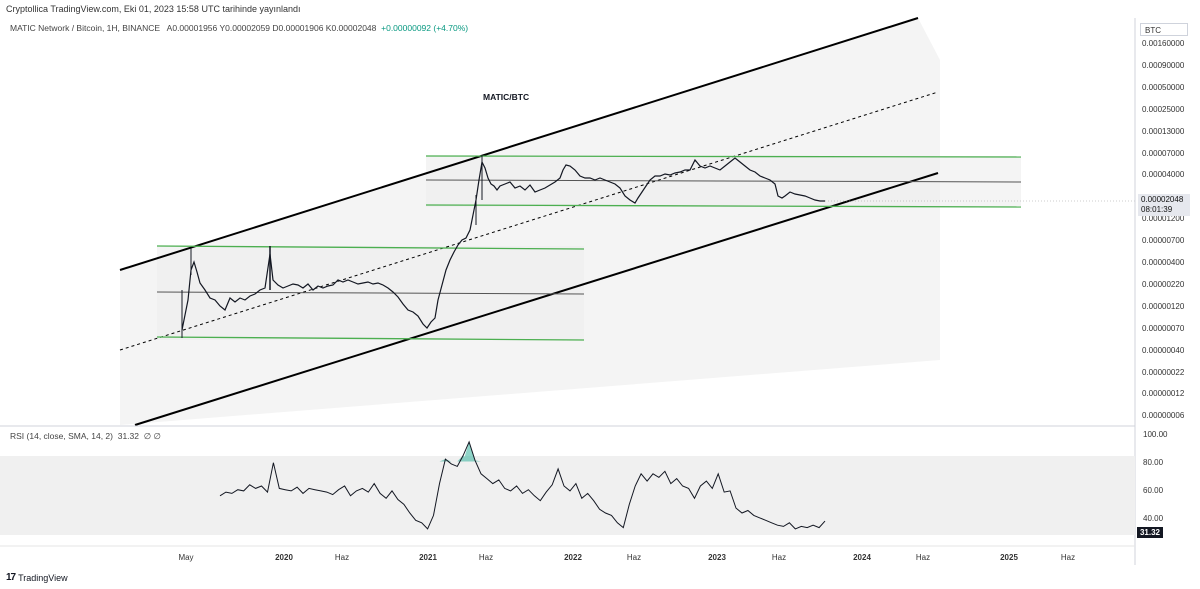  What do you see at coordinates (1163, 241) in the screenshot?
I see `price-tick-label: 0.00000700` at bounding box center [1163, 241].